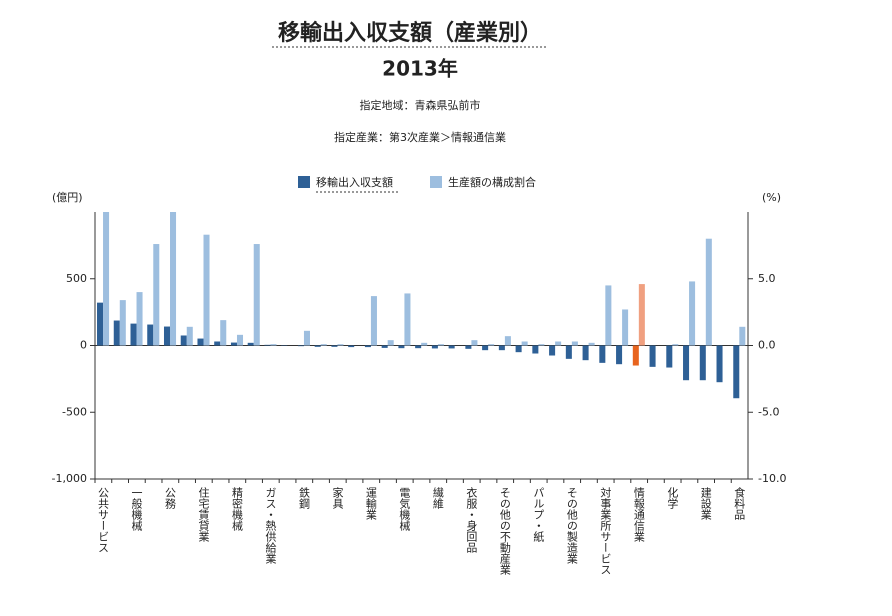 The height and width of the screenshot is (616, 892). I want to click on x-tick-label: その他の不動産業, so click(504, 531).